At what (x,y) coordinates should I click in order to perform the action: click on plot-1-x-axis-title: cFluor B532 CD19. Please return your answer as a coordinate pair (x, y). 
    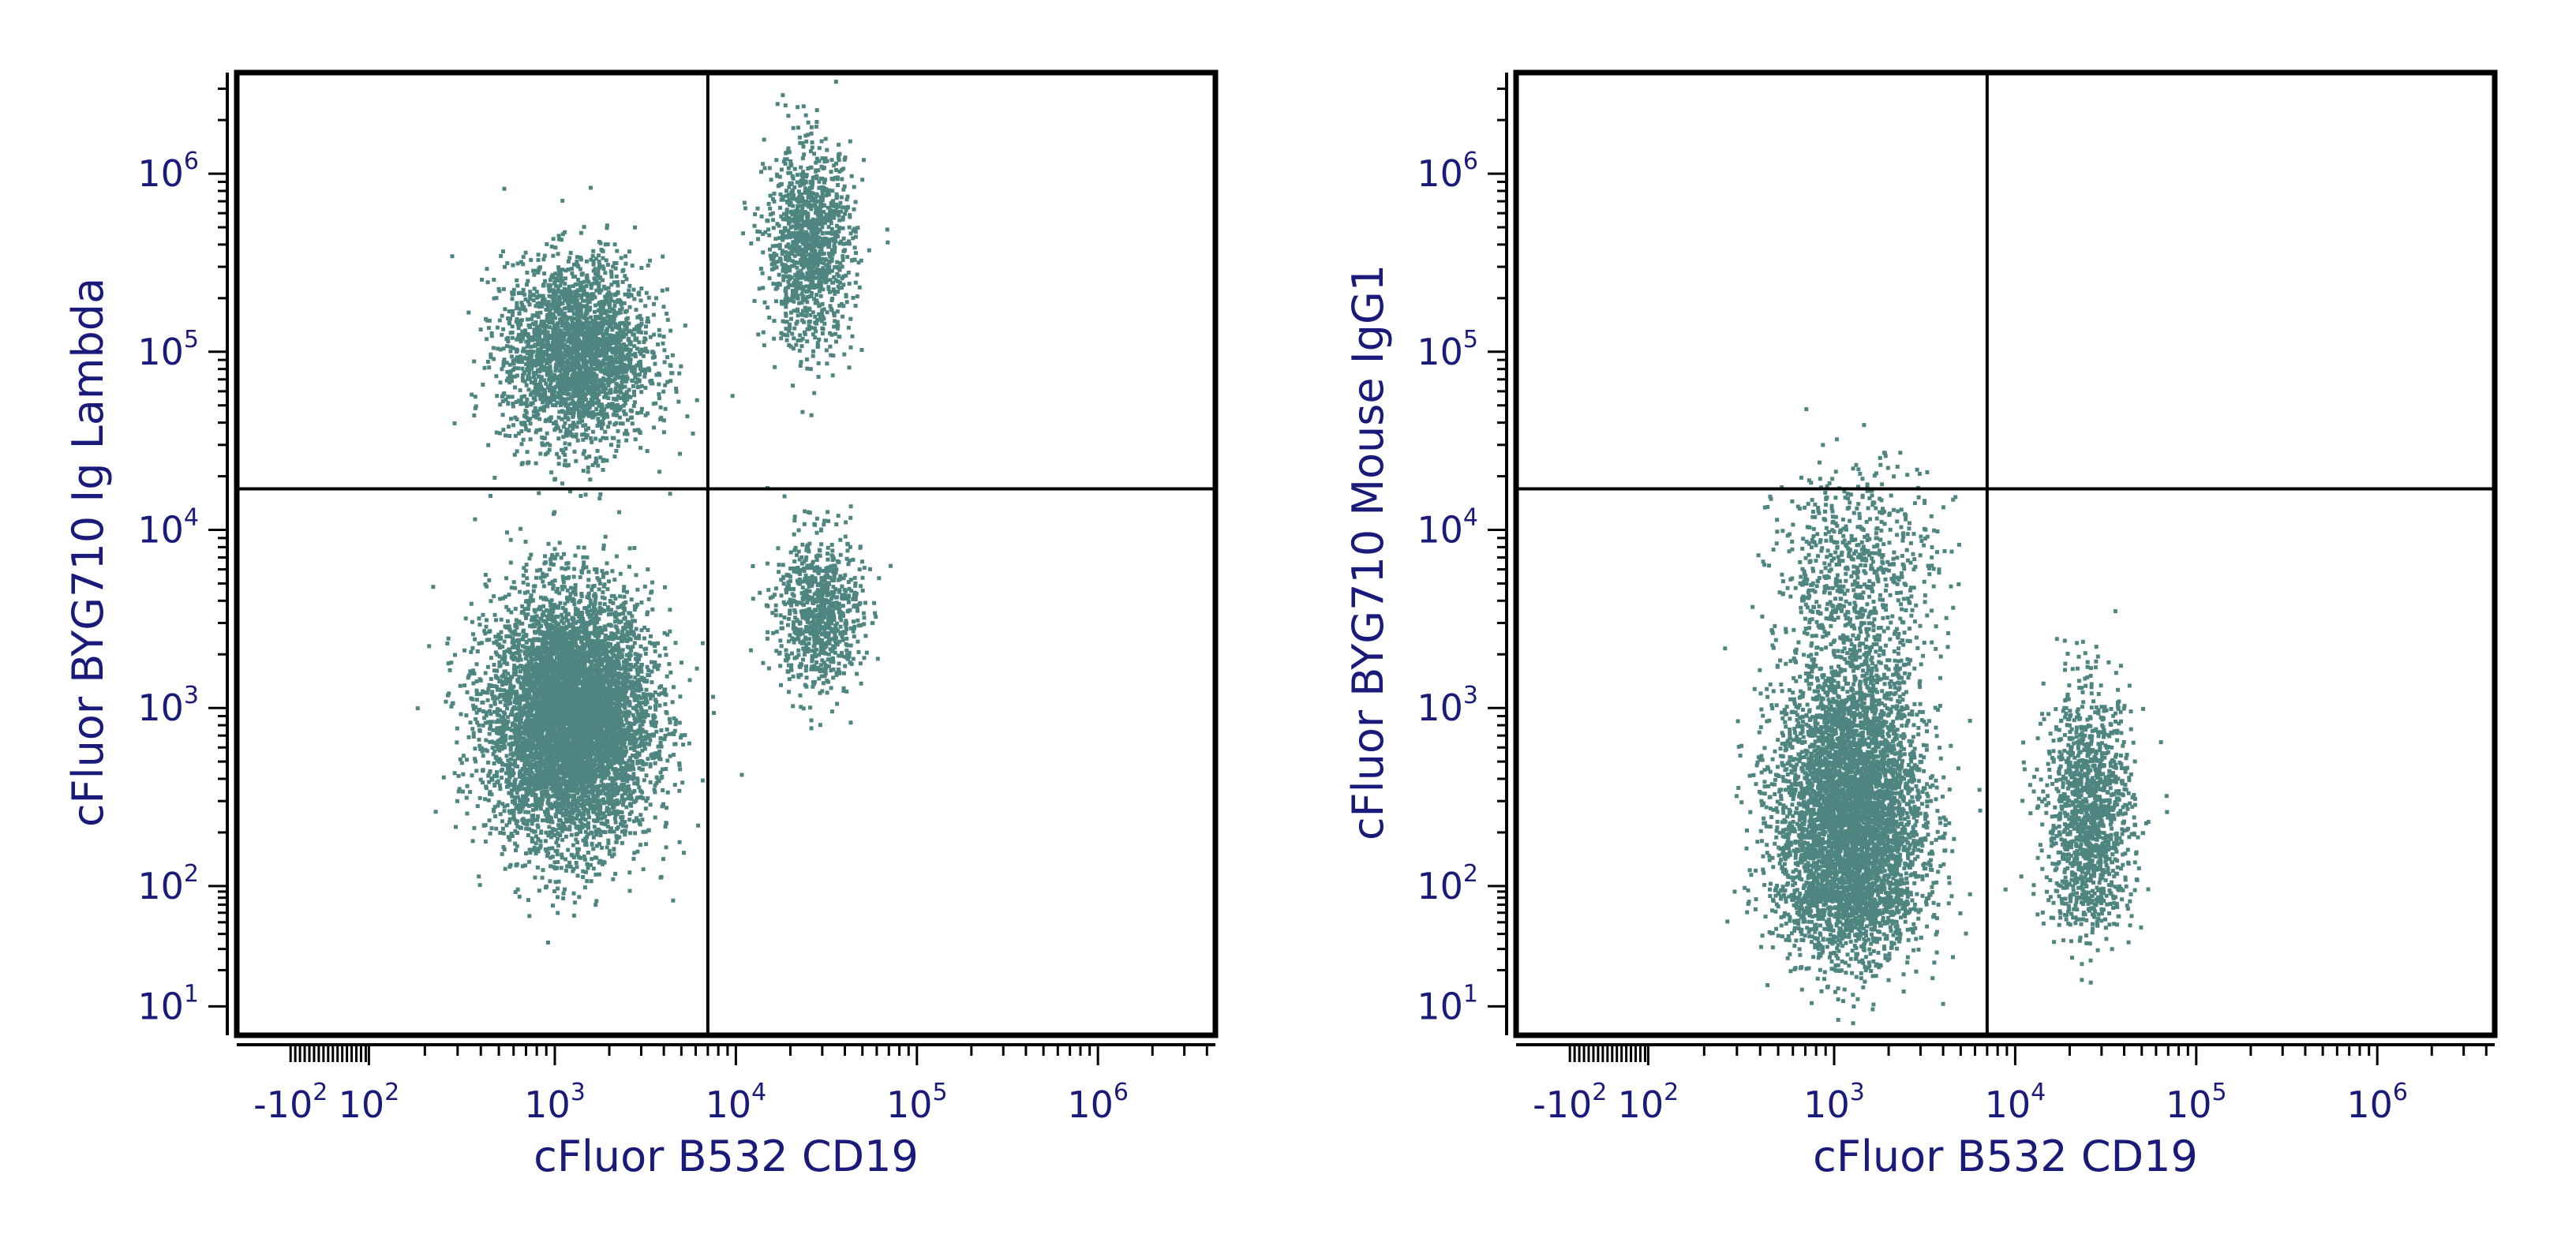
    Looking at the image, I should click on (726, 1156).